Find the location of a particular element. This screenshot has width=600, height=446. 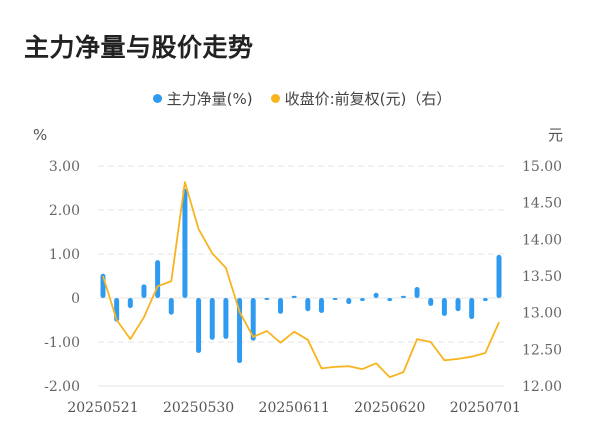

x-tick-label: 20250611 is located at coordinates (294, 408).